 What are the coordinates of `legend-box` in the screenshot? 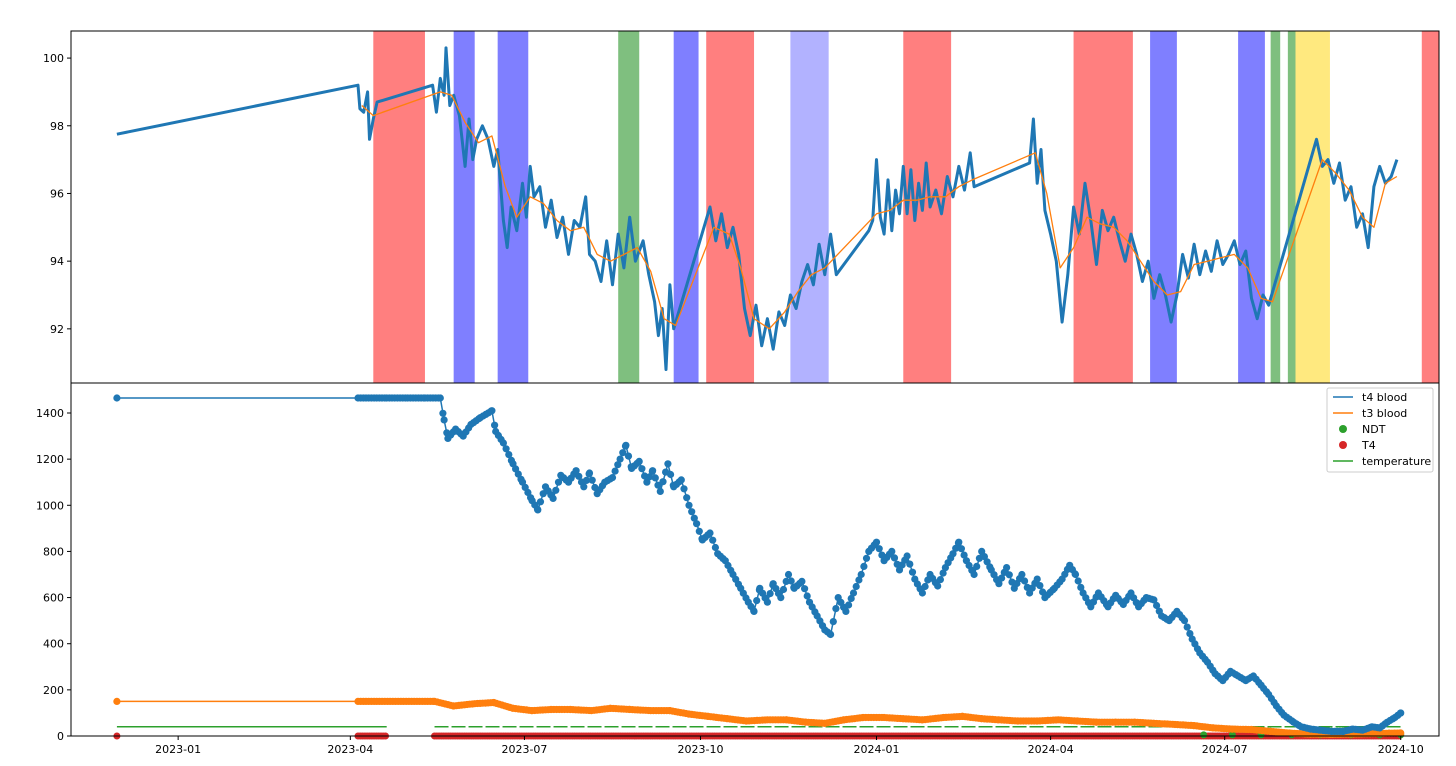 It's located at (1380, 430).